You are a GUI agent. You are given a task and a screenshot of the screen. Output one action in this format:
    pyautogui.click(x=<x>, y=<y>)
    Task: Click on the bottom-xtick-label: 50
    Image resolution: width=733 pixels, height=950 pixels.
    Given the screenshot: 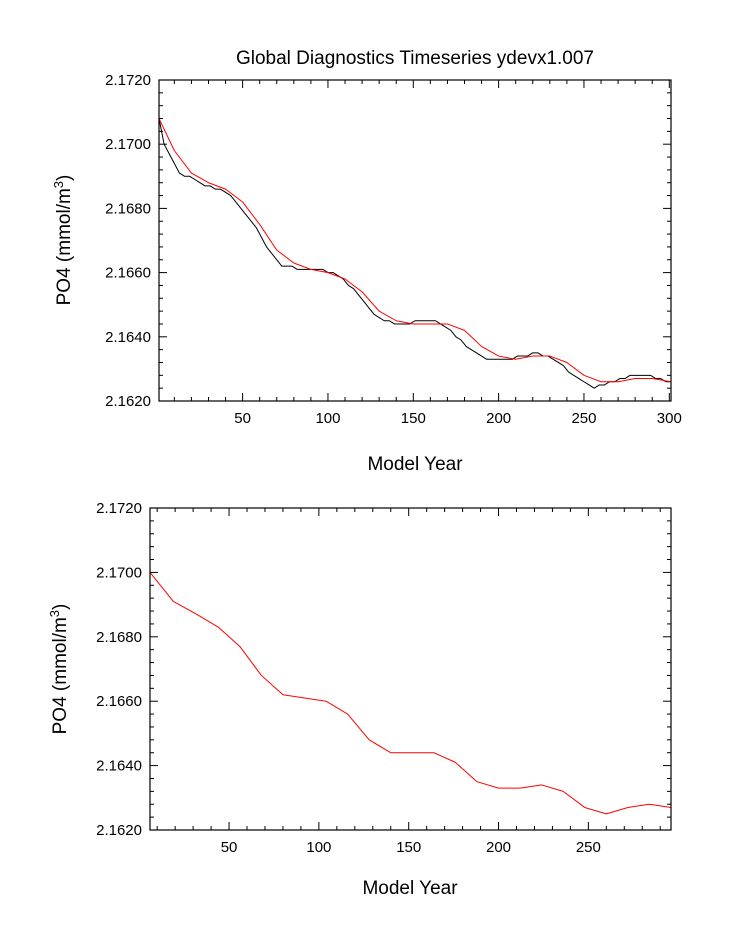 What is the action you would take?
    pyautogui.click(x=229, y=847)
    